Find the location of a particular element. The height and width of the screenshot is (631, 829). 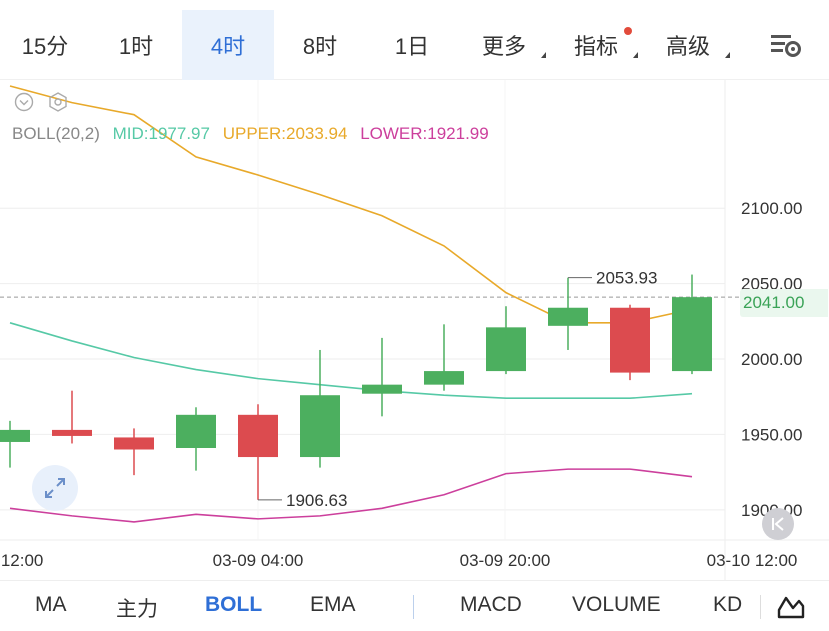

tab-timeframe: 4时 is located at coordinates (228, 44).